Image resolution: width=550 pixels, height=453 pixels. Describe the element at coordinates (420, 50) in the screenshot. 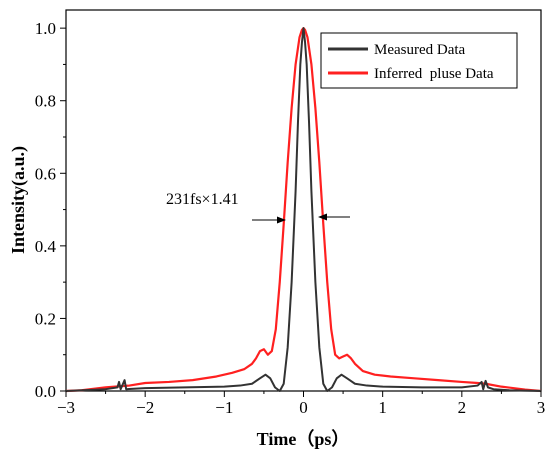

I see `legend-label-measured: Measured Data` at that location.